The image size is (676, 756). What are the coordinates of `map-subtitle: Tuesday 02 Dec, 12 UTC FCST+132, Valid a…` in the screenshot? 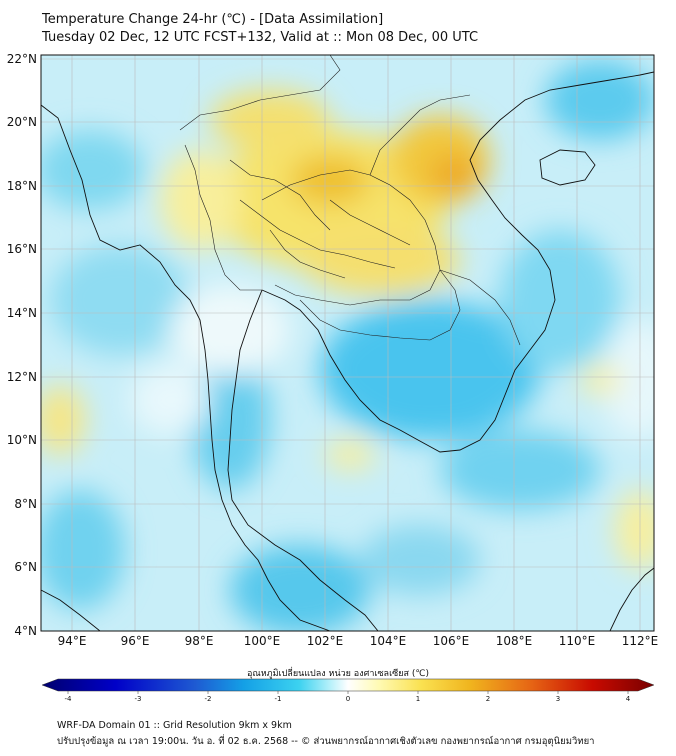 It's located at (260, 37).